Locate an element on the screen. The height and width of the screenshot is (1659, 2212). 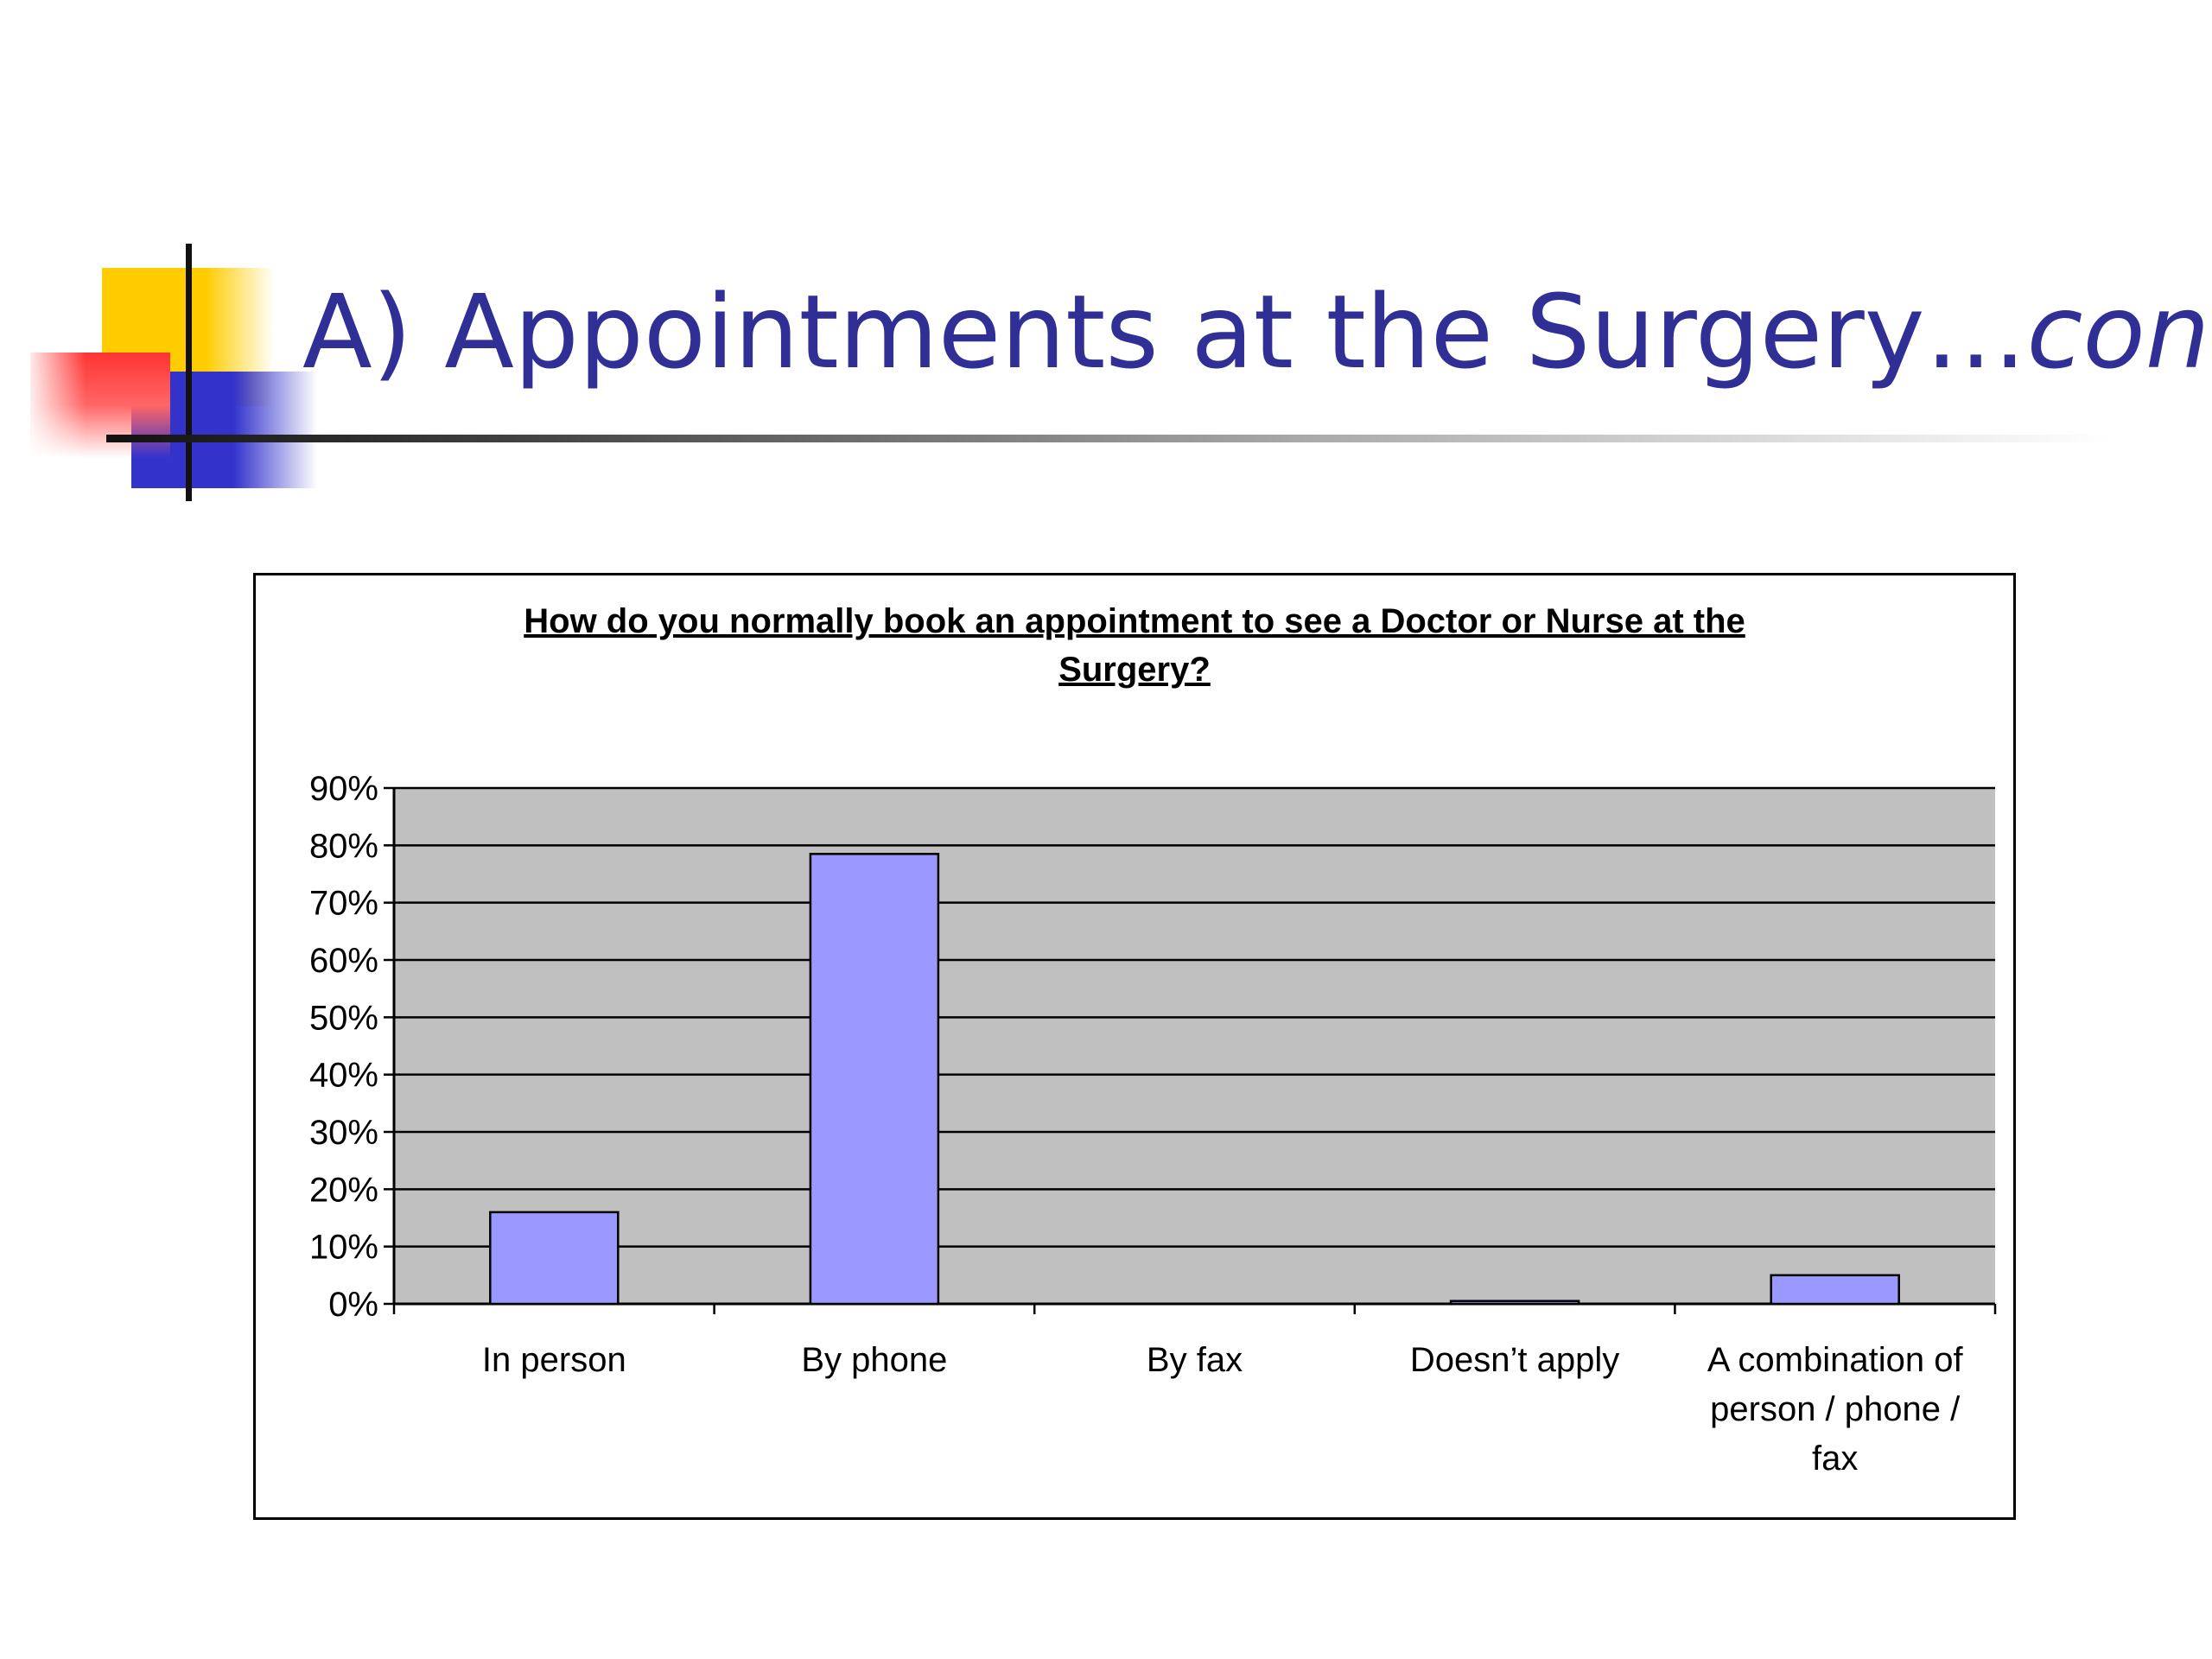
chart-title-line-2: Surgery? is located at coordinates (1134, 670).